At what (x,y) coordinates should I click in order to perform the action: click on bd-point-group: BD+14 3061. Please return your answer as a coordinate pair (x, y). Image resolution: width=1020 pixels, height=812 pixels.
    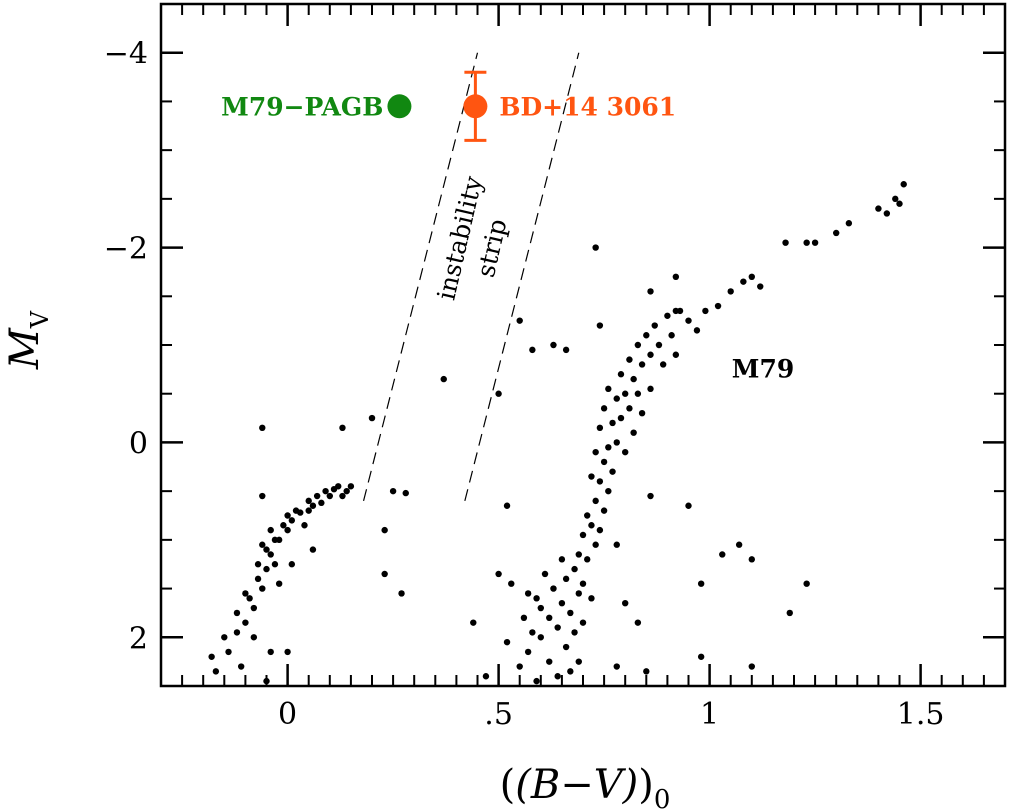
    Looking at the image, I should click on (569, 106).